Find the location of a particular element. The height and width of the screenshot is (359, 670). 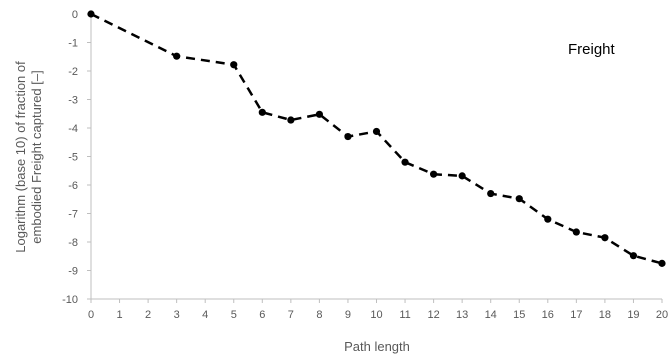

x-tick-label: 15 is located at coordinates (519, 315).